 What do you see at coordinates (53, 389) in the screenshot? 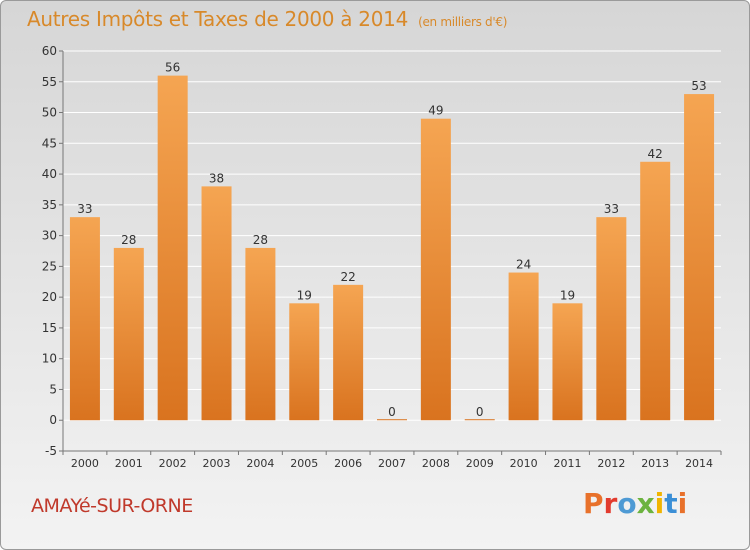
I see `y-tick-label: 5` at bounding box center [53, 389].